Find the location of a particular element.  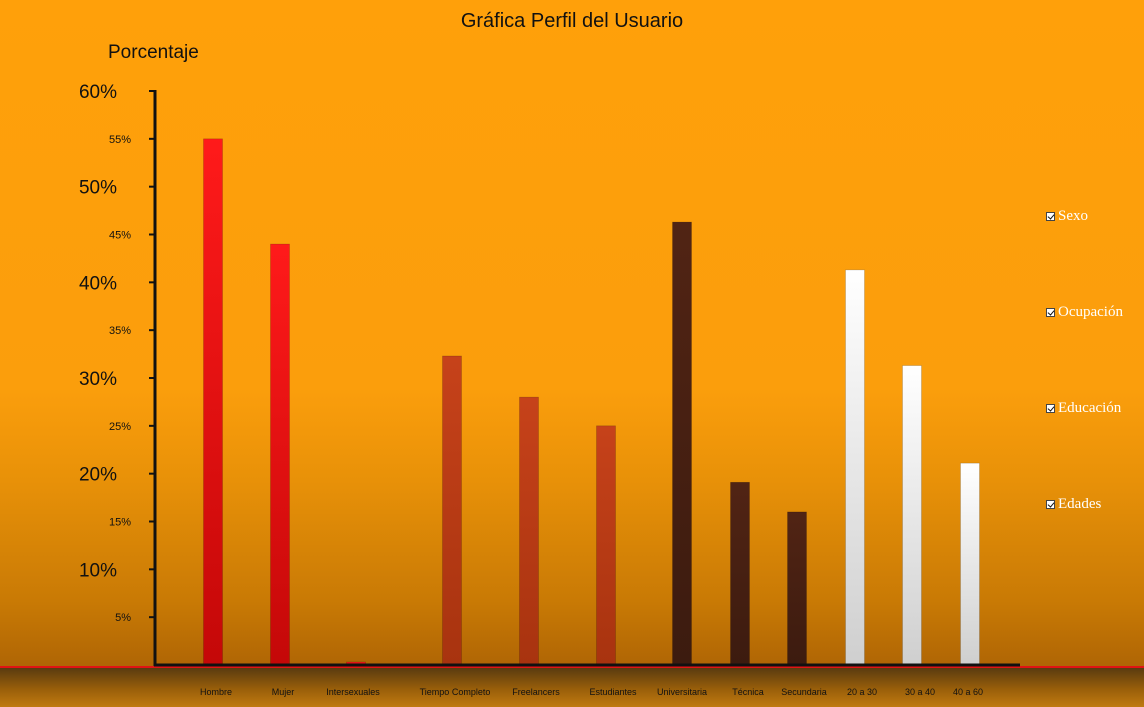

bar-técnica is located at coordinates (740, 573).